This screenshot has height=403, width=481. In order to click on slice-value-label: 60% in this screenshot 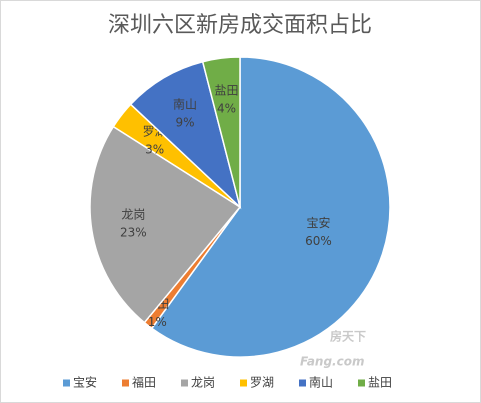, I will do `click(318, 241)`.